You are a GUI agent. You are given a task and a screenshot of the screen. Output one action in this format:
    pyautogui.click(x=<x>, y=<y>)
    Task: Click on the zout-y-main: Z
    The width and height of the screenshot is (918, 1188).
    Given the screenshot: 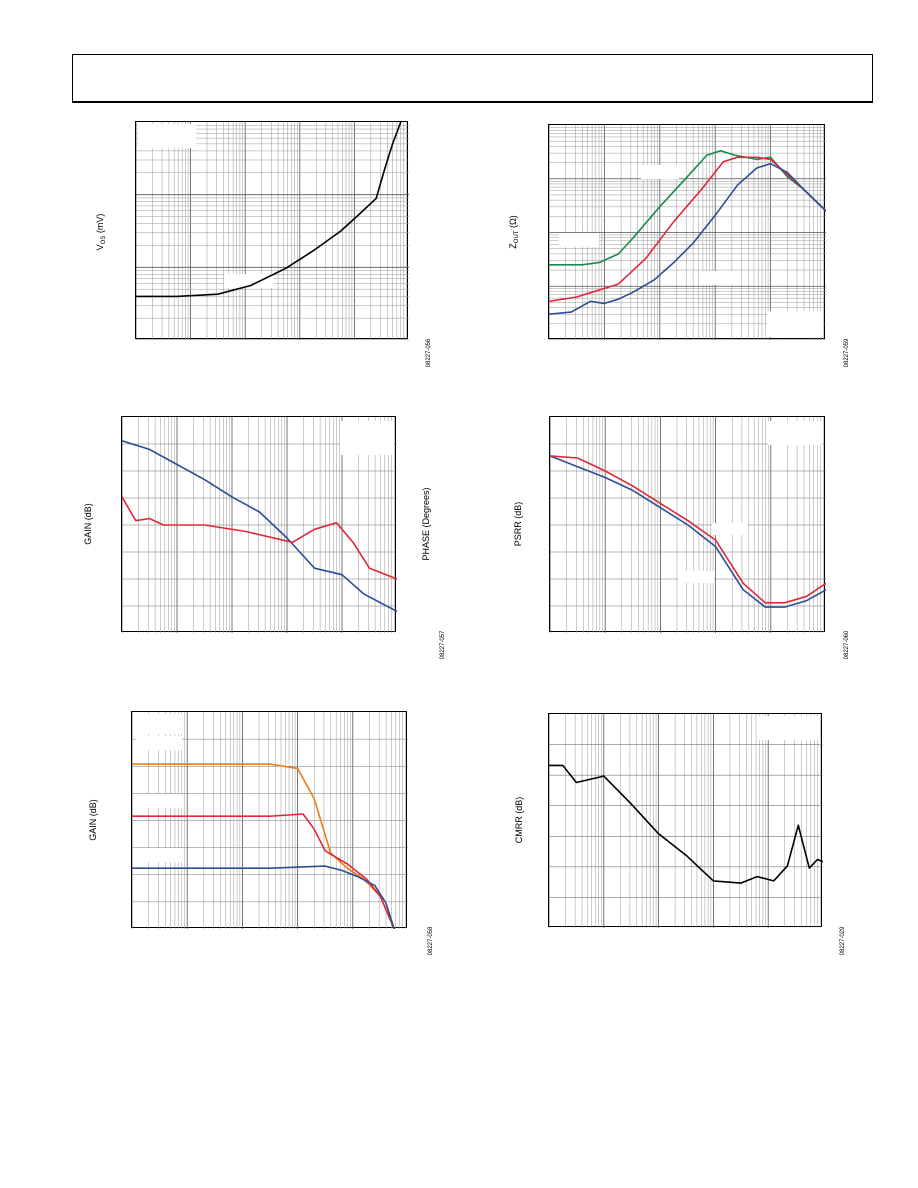 What is the action you would take?
    pyautogui.click(x=513, y=246)
    